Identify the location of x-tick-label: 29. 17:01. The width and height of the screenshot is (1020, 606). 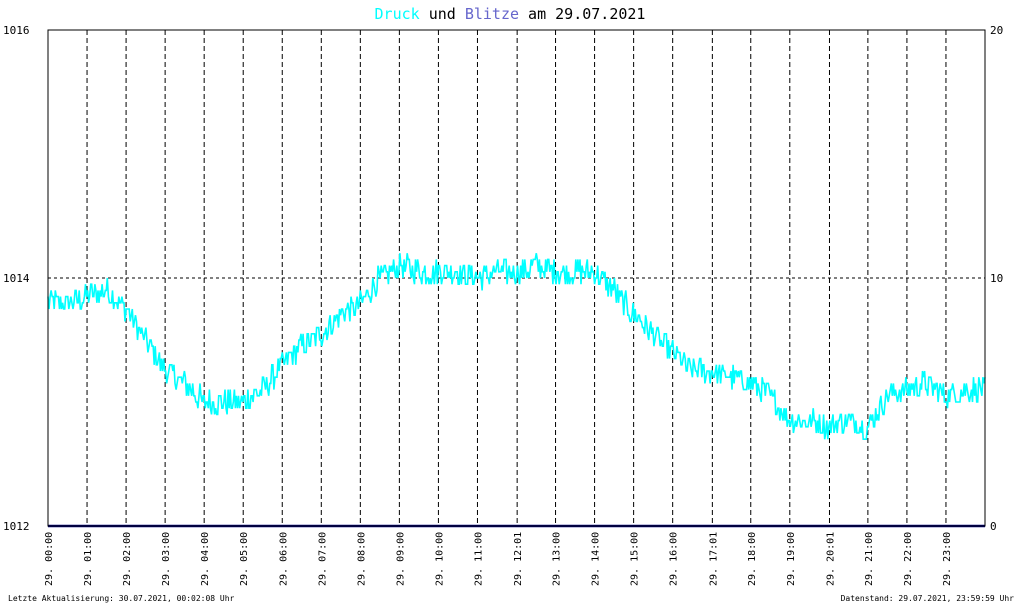
(713, 559).